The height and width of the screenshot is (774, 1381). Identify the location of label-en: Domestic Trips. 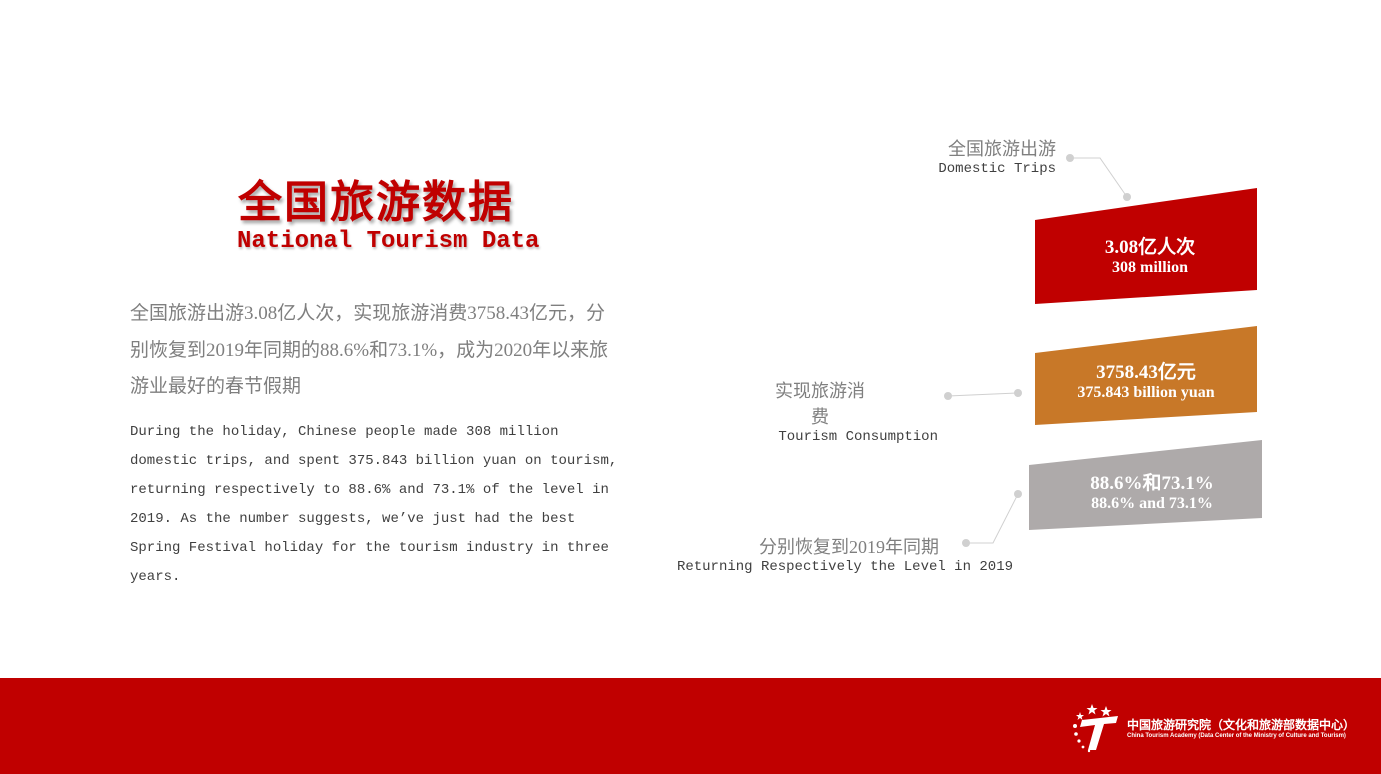
(997, 169).